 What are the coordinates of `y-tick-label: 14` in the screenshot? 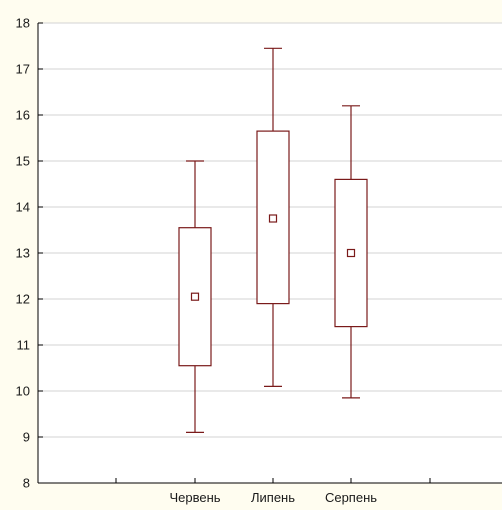 It's located at (23, 207).